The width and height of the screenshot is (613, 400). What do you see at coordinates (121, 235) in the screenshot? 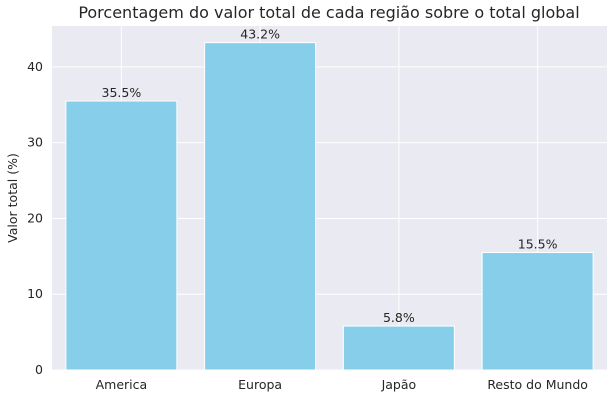
I see `bar-america` at bounding box center [121, 235].